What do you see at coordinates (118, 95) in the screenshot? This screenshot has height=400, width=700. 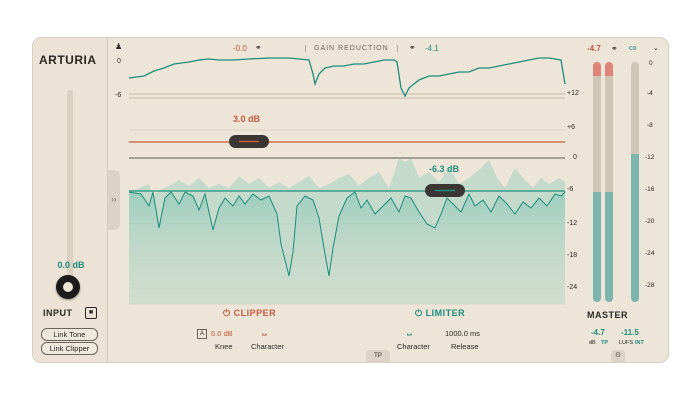 I see `gr-axis-6: -6` at bounding box center [118, 95].